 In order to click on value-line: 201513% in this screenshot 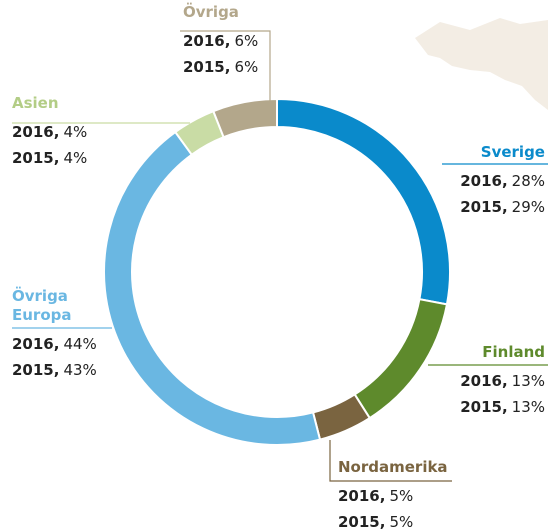, I will do `click(502, 407)`.